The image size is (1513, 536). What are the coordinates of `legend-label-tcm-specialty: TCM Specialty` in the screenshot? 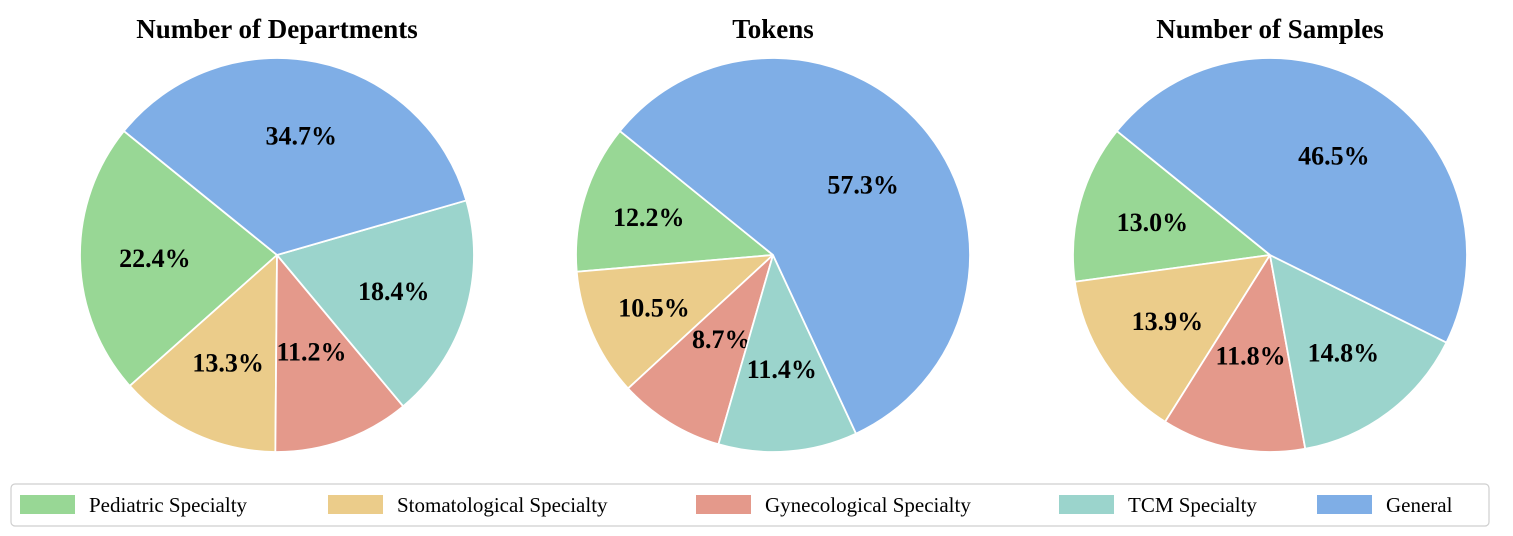 It's located at (1192, 505).